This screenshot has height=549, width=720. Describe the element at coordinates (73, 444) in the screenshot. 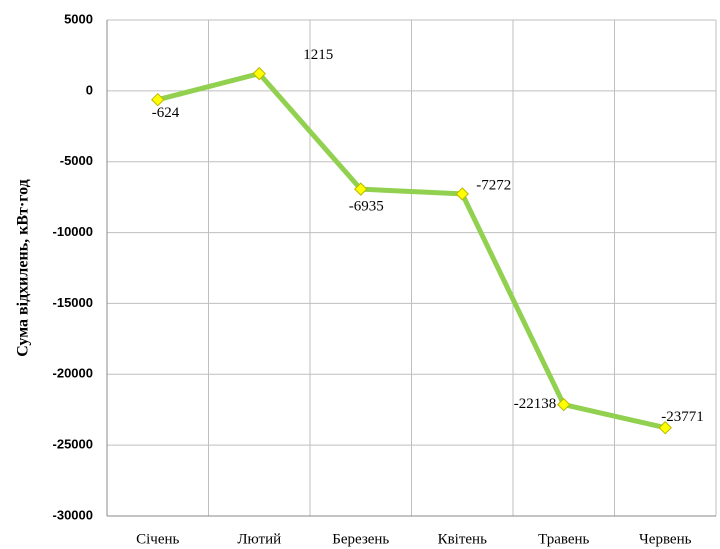

I see `y-tick-label: -25000` at that location.